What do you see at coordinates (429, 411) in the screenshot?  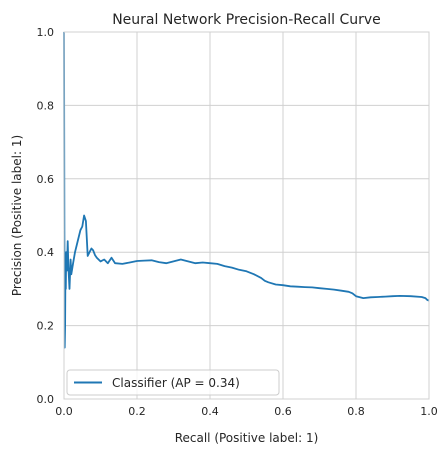 I see `x-tick-label: 1.0` at bounding box center [429, 411].